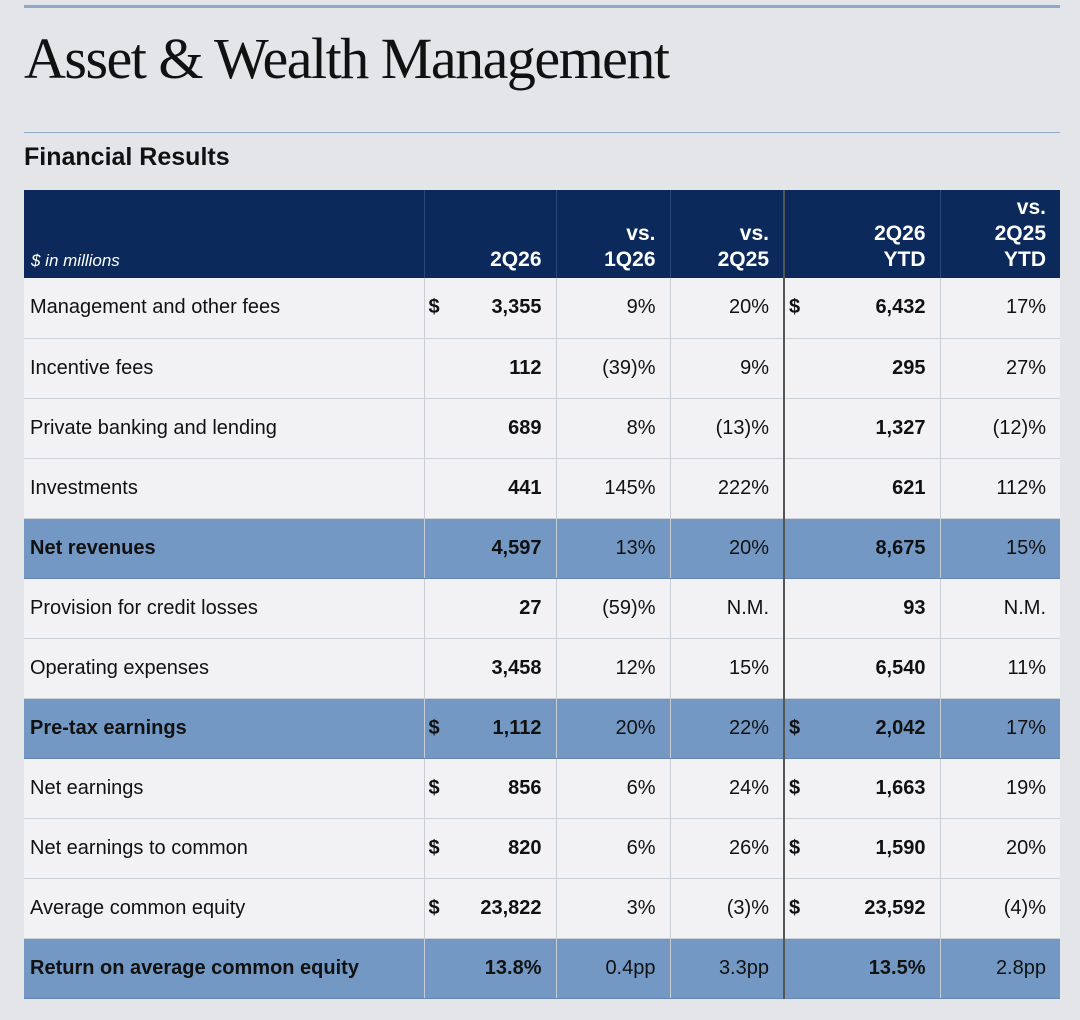  What do you see at coordinates (224, 488) in the screenshot?
I see `row-label: Investments` at bounding box center [224, 488].